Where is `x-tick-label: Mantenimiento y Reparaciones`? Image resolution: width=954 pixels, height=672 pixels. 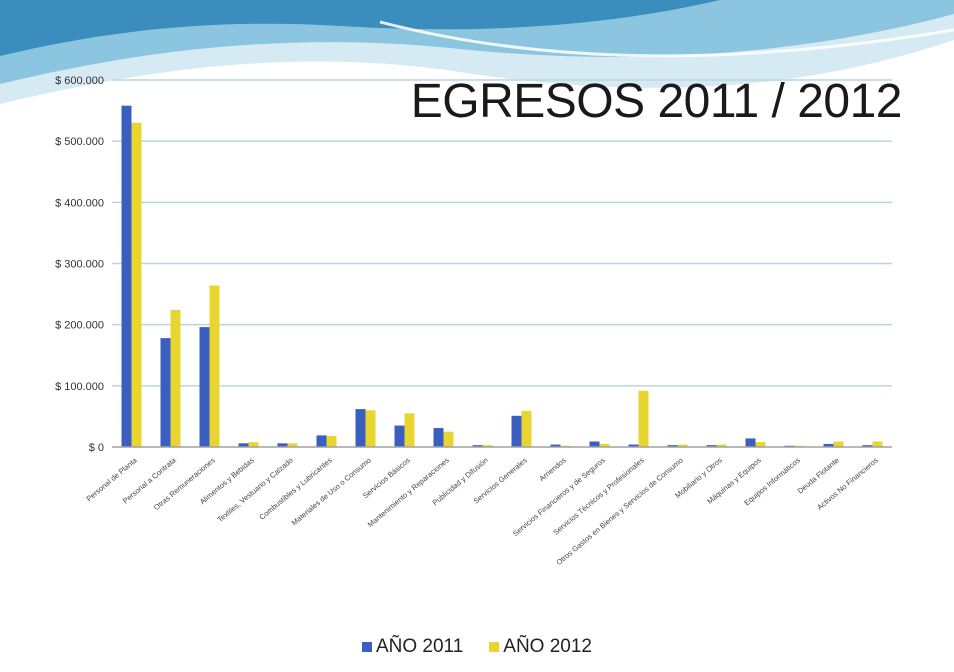
x-tick-label: Mantenimiento y Reparaciones is located at coordinates (408, 492).